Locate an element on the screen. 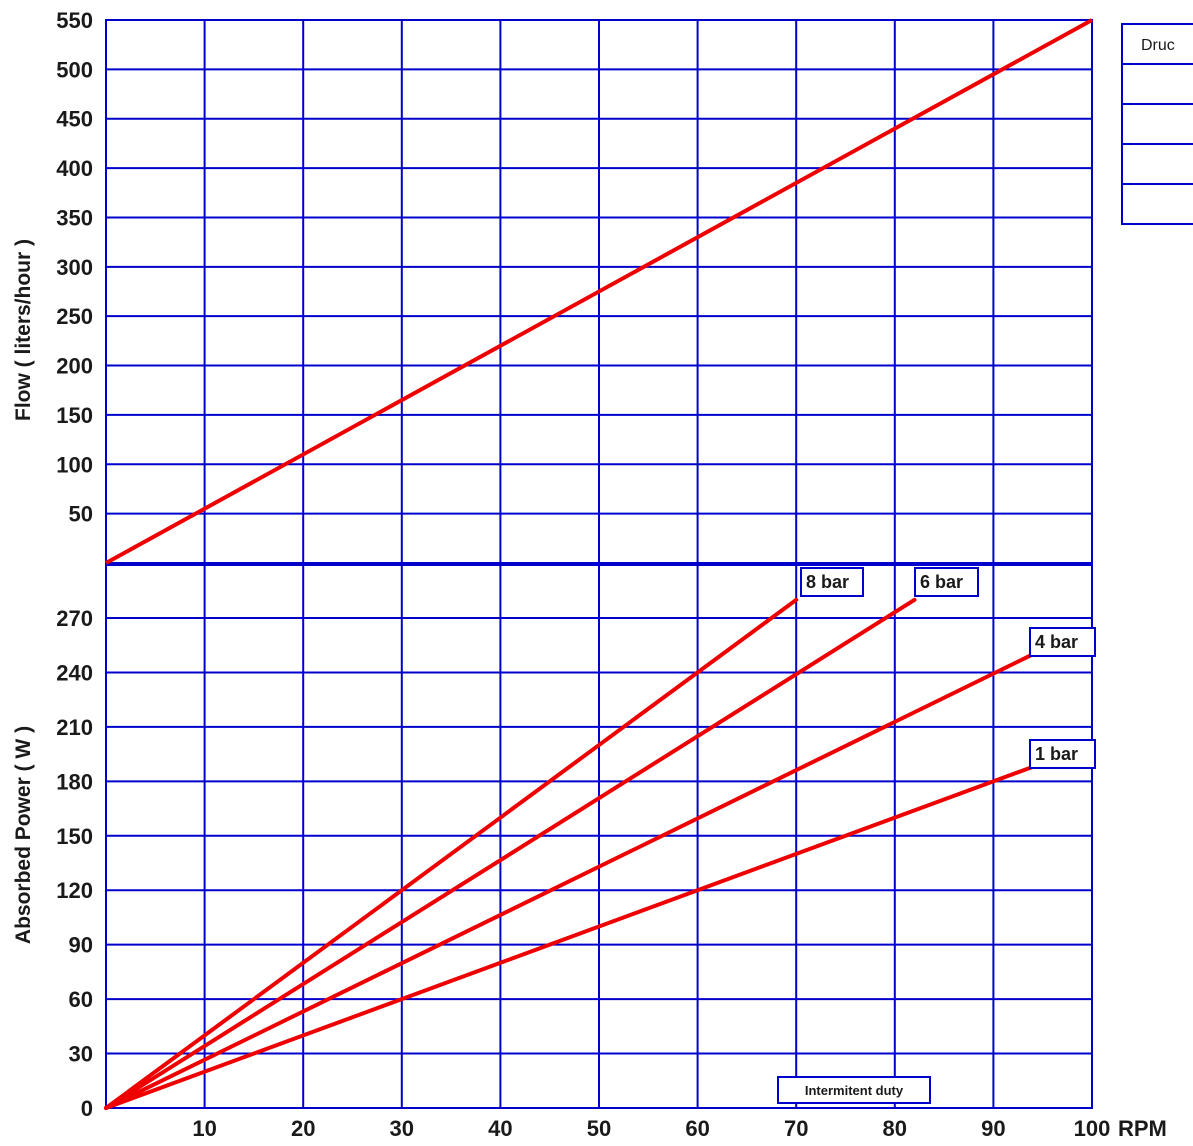 This screenshot has height=1146, width=1193. series-label-6-bar: 6 bar is located at coordinates (941, 582).